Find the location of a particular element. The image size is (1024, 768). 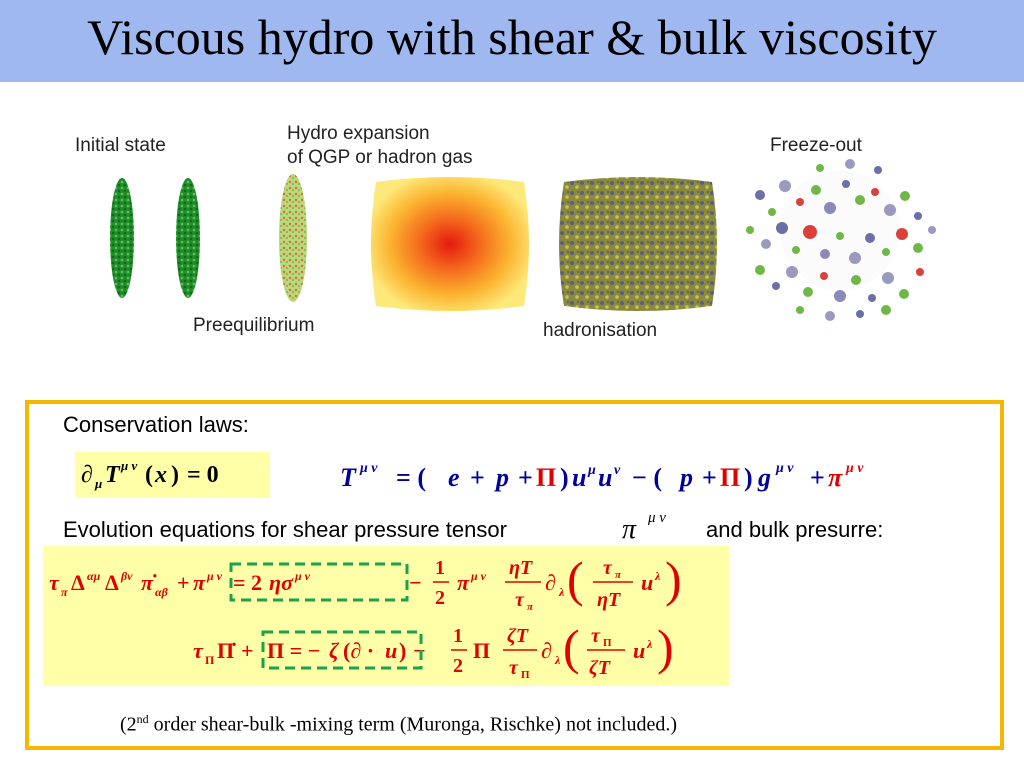

label-preequilibrium: Preequilibrium is located at coordinates (254, 325).